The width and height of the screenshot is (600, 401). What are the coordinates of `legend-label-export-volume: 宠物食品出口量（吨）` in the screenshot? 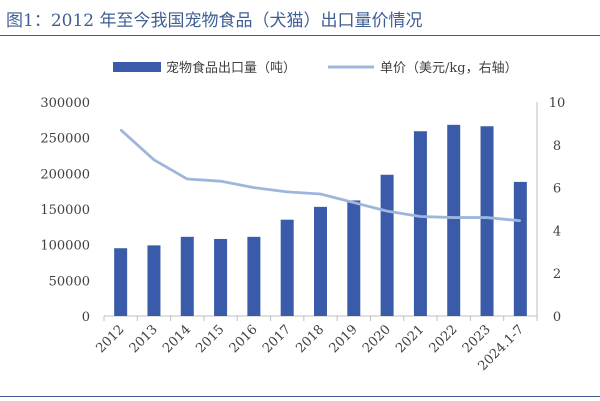 It's located at (231, 68).